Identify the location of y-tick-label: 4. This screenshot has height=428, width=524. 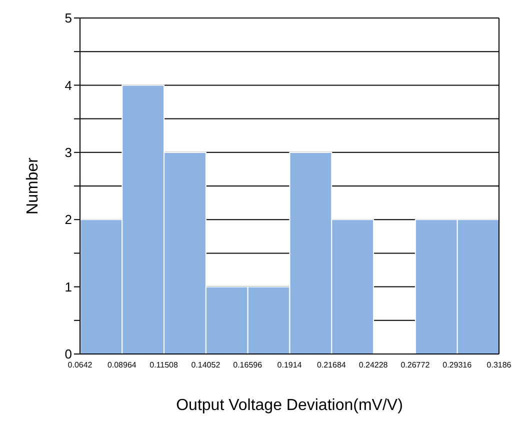
(68, 85).